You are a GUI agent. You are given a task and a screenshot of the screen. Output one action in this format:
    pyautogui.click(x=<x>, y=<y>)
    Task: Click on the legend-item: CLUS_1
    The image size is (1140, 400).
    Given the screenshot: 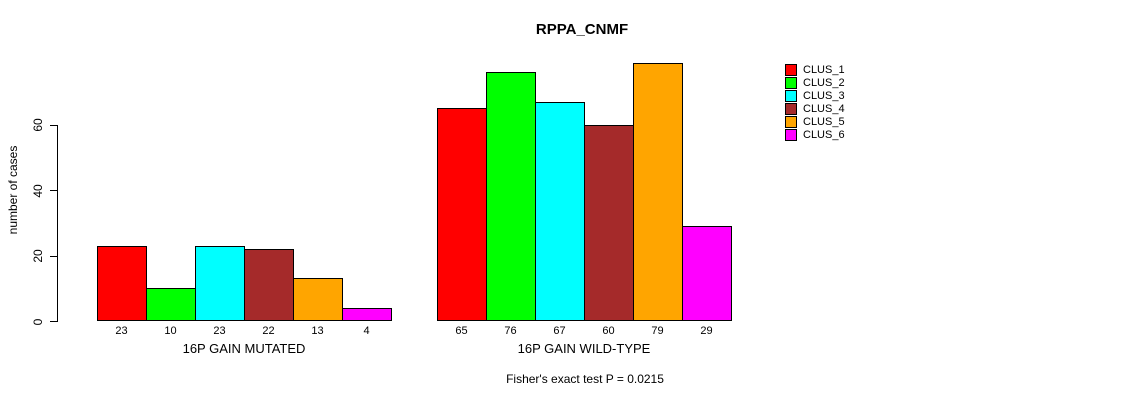 What is the action you would take?
    pyautogui.click(x=815, y=69)
    